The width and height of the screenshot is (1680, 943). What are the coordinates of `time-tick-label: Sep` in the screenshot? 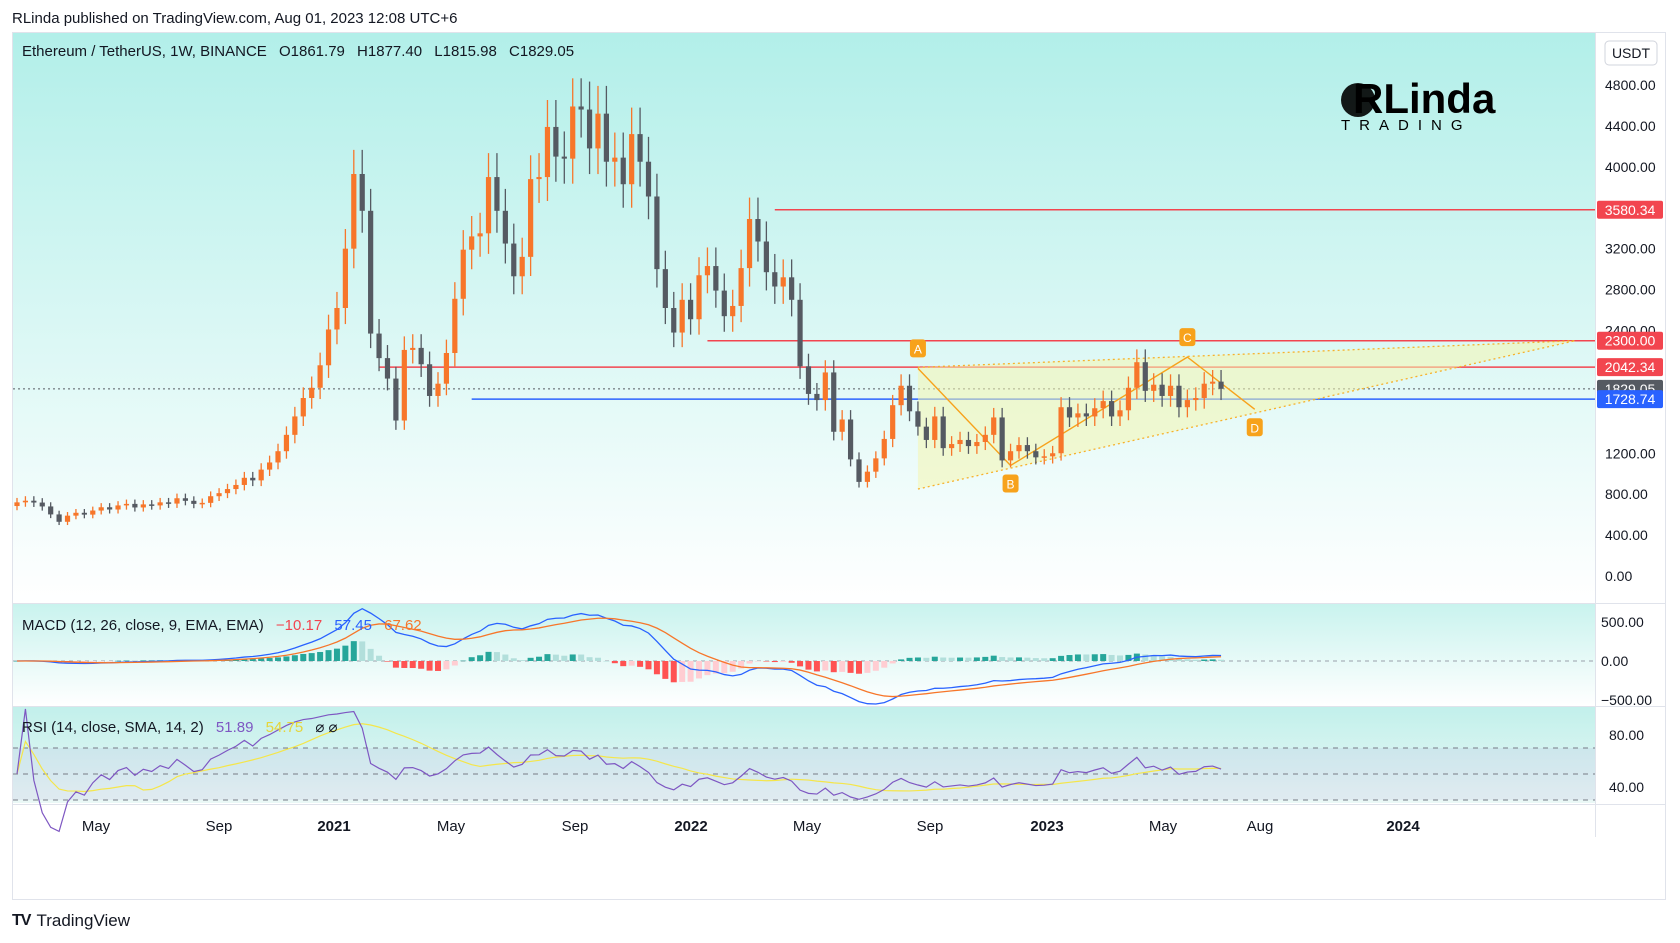 It's located at (219, 826).